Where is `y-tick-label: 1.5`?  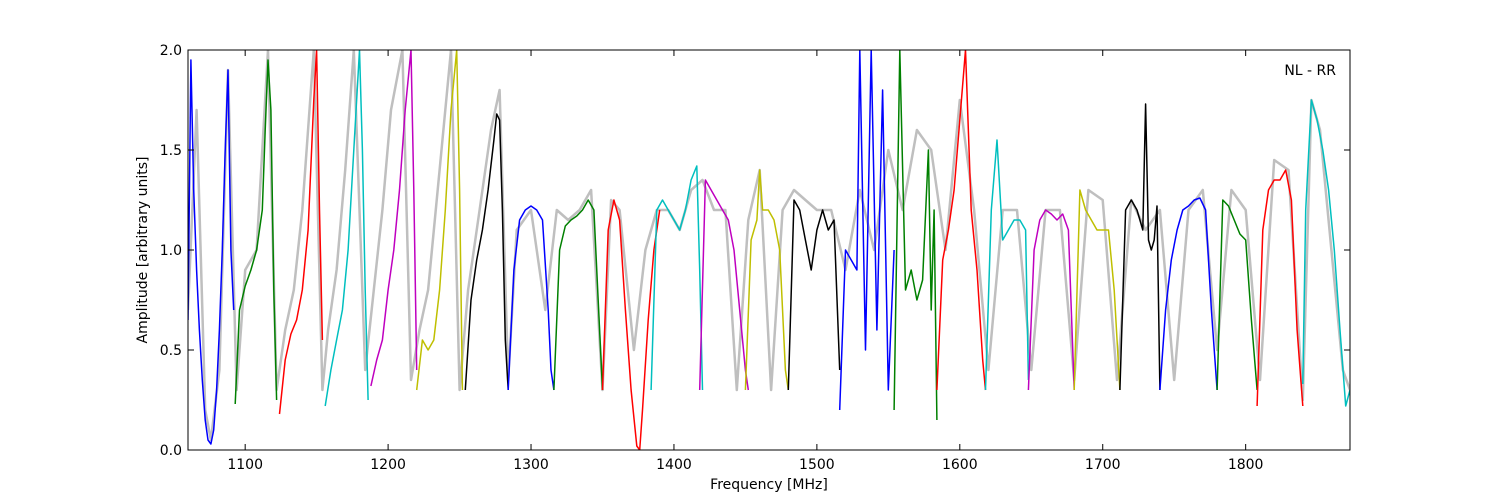
y-tick-label: 1.5 is located at coordinates (171, 151).